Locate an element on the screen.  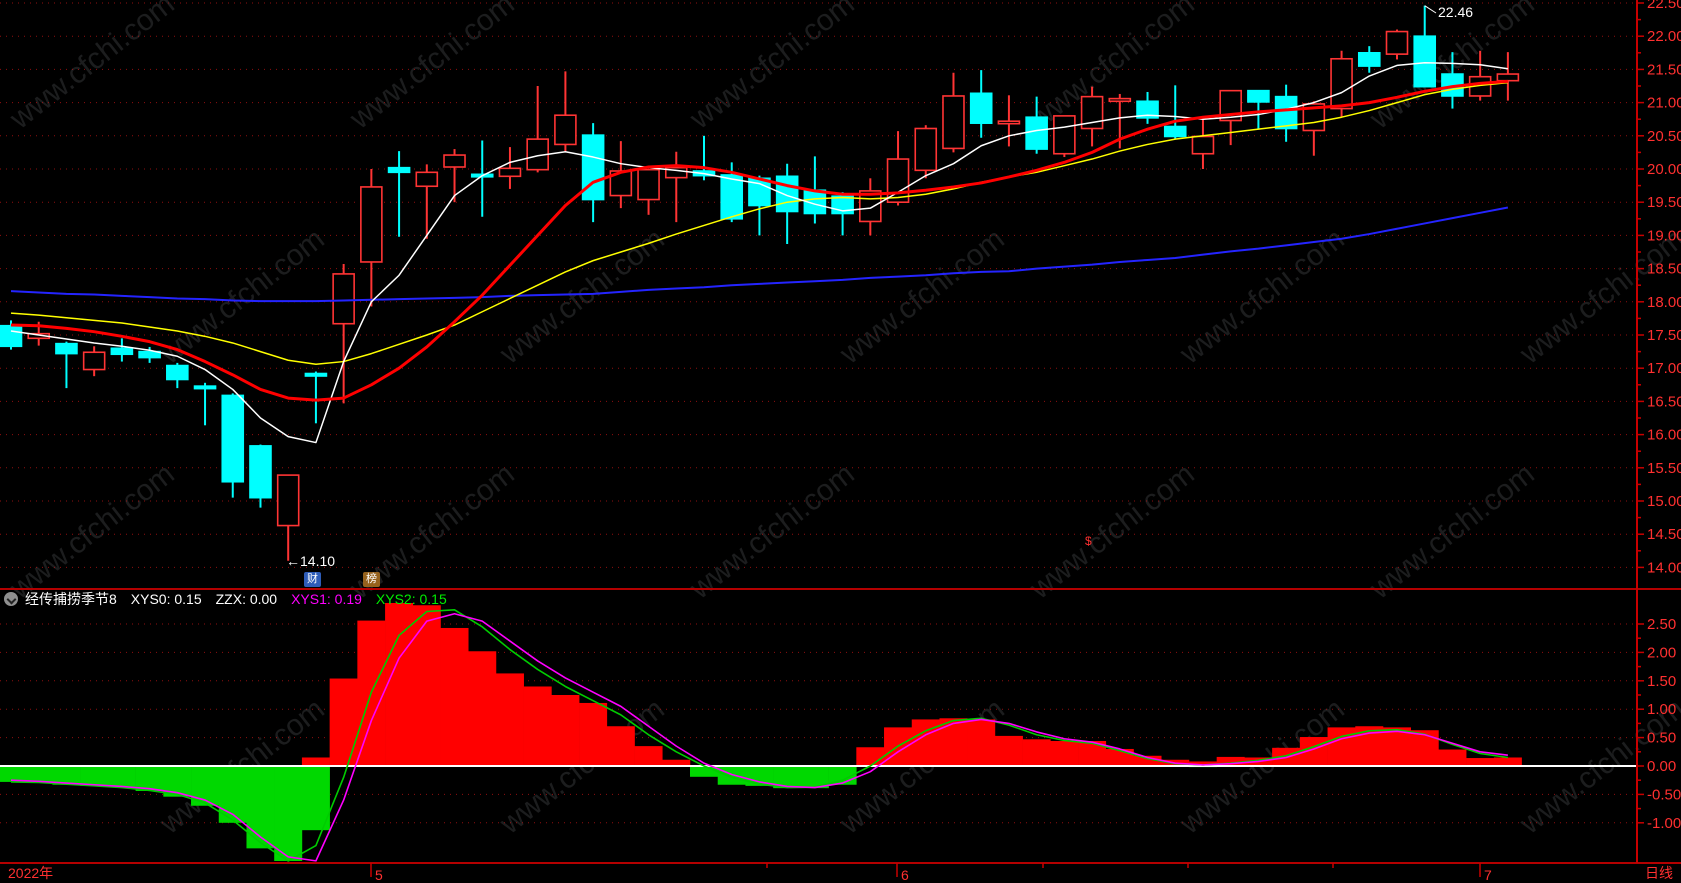
high-price-annotation: 22.46 is located at coordinates (1456, 12).